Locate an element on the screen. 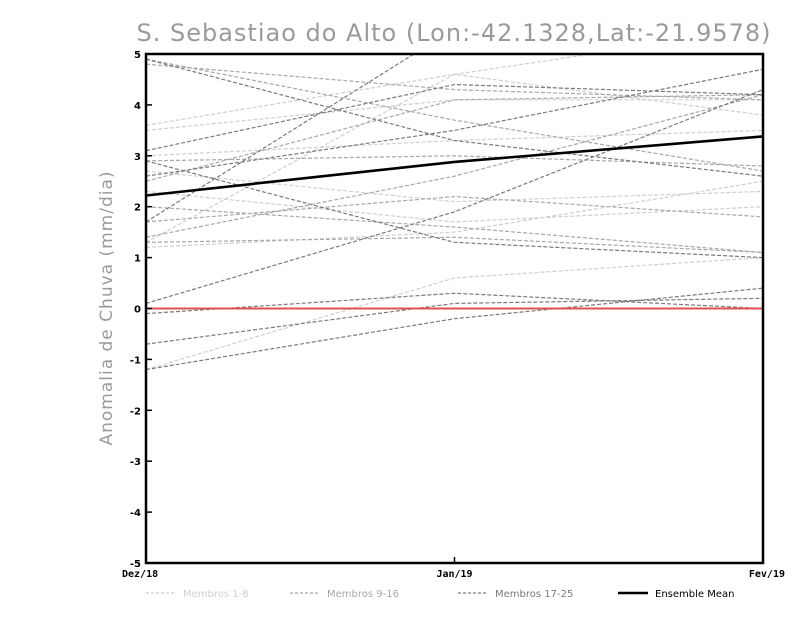 This screenshot has height=618, width=800. y-tick-label: 1 is located at coordinates (137, 259).